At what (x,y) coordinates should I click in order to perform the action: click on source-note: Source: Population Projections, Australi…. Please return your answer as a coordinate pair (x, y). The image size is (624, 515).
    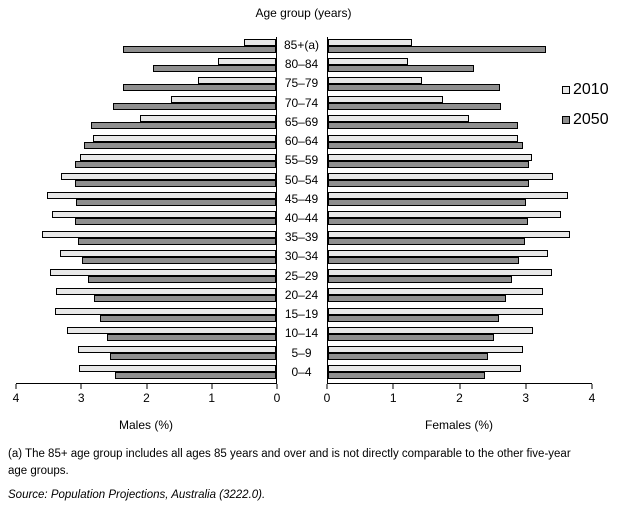
    Looking at the image, I should click on (137, 495).